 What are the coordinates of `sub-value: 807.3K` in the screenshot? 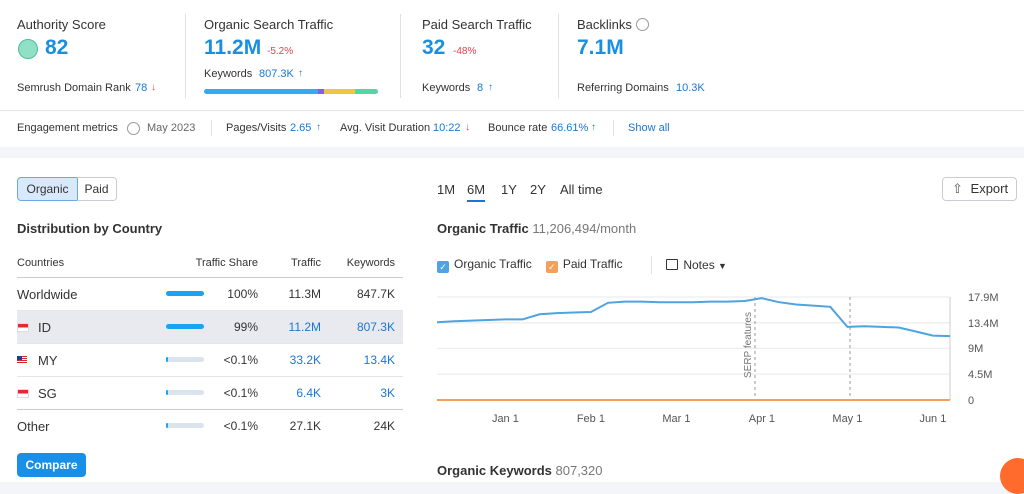 It's located at (276, 74).